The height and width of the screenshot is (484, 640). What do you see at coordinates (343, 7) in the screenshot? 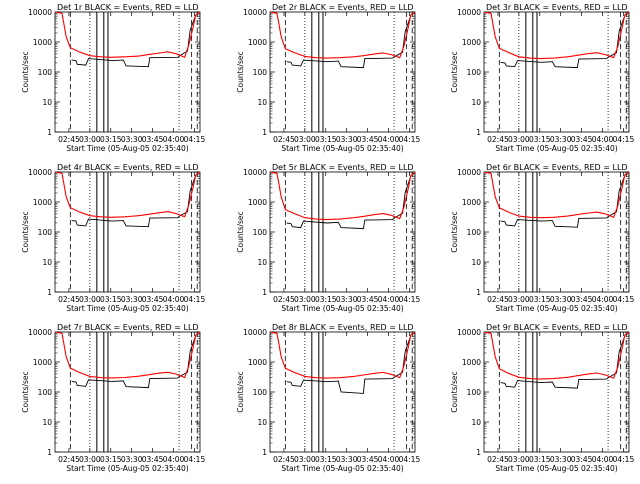
I see `panel-title: Det 2r BLACK = Events, RED = LLD` at bounding box center [343, 7].